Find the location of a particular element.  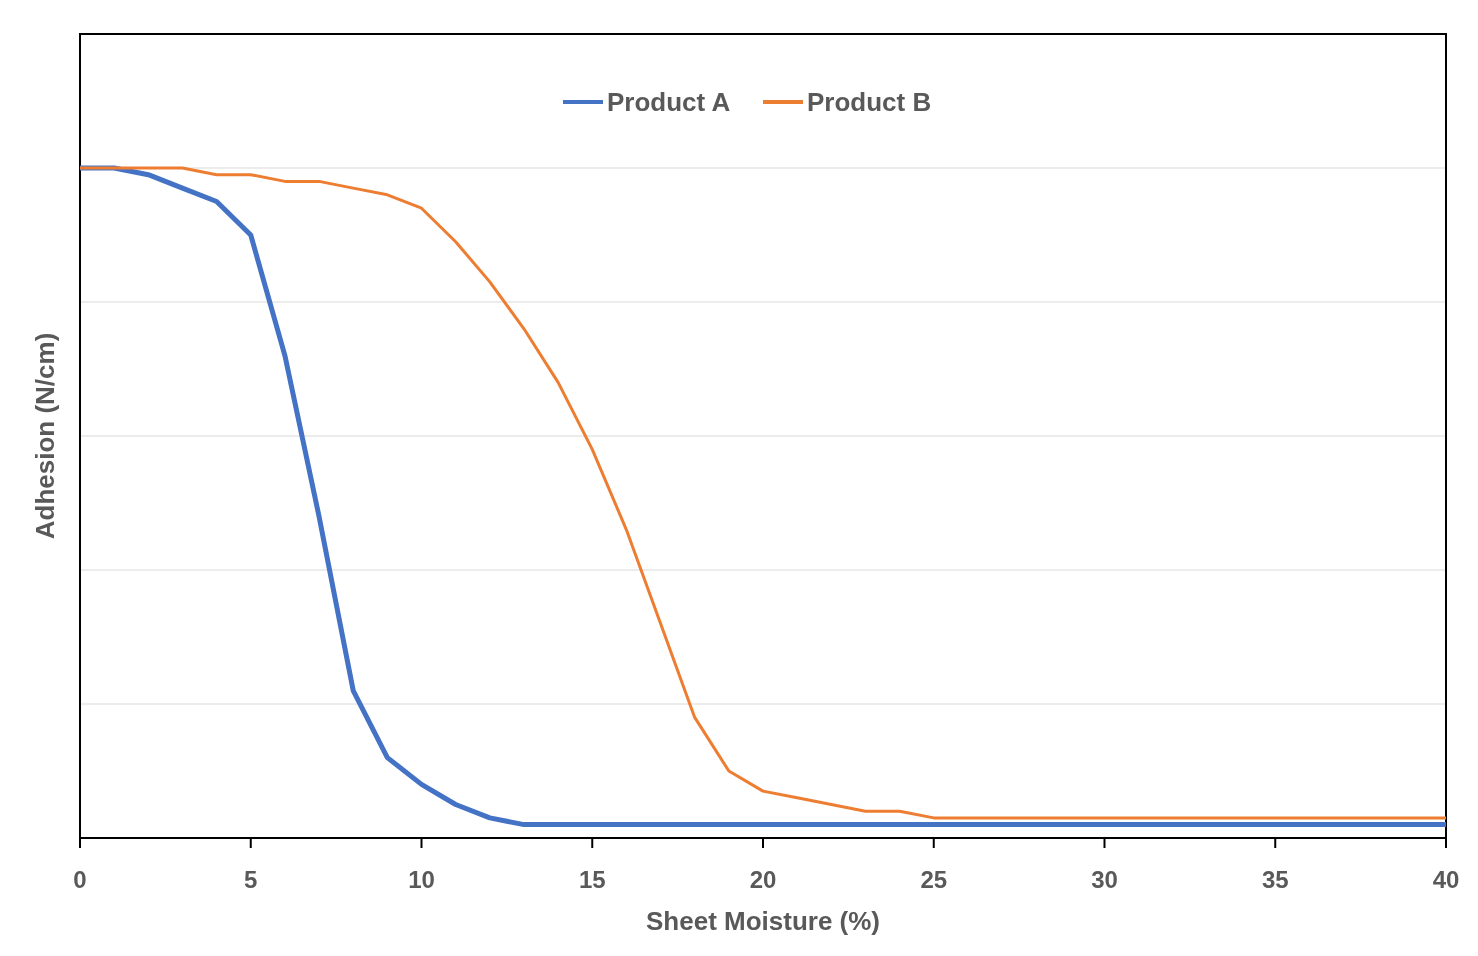

x-tick-label: 20 is located at coordinates (763, 879).